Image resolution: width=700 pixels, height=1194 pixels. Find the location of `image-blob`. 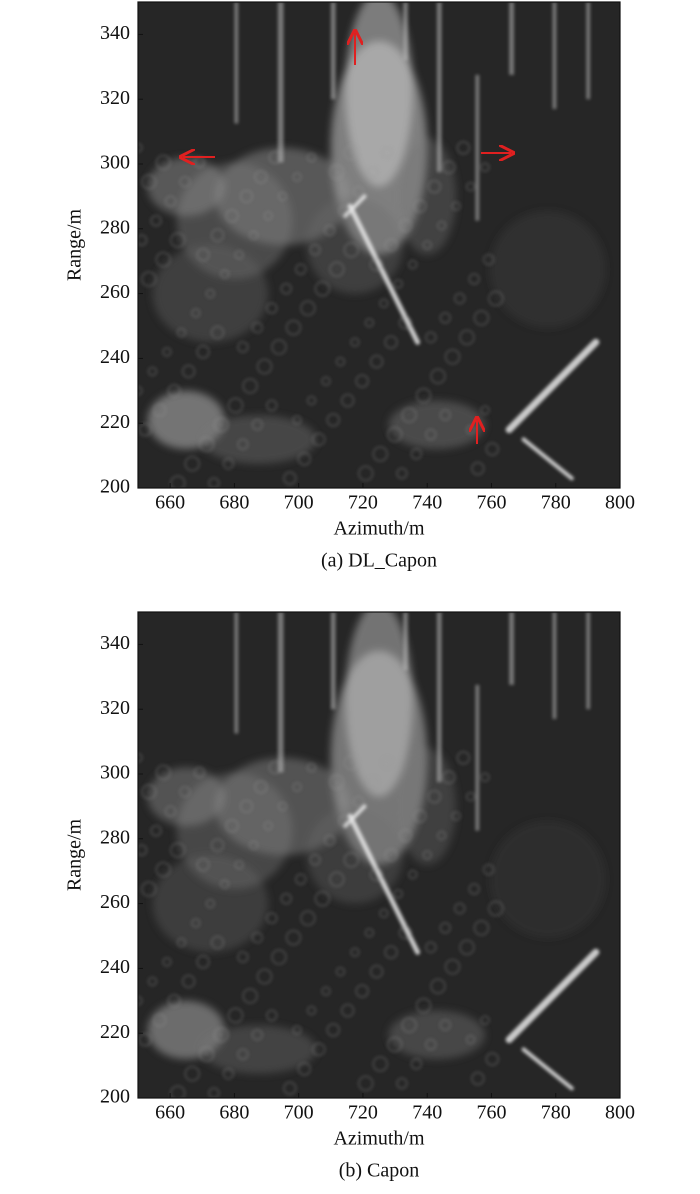

image-blob is located at coordinates (258, 439).